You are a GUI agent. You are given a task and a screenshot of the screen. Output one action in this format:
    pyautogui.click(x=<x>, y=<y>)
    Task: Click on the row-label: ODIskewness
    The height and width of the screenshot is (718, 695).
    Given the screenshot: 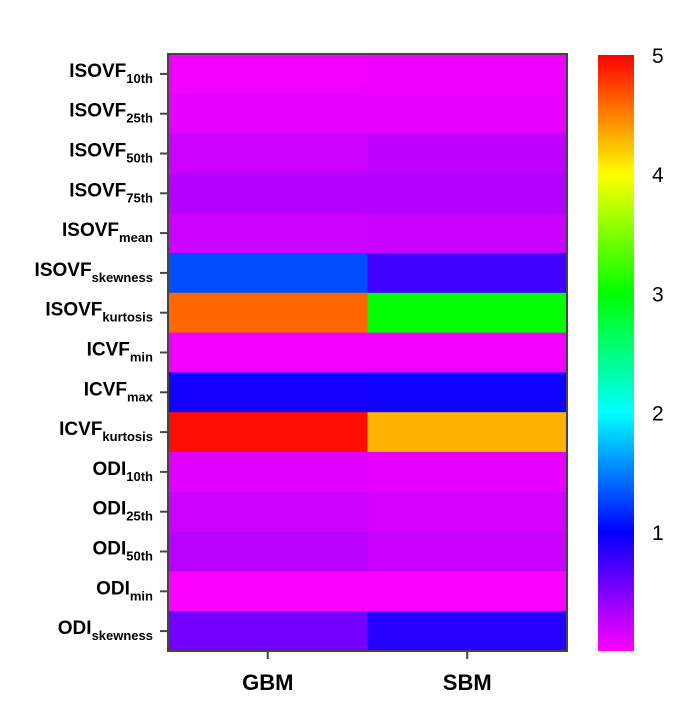 What is the action you would take?
    pyautogui.click(x=105, y=630)
    